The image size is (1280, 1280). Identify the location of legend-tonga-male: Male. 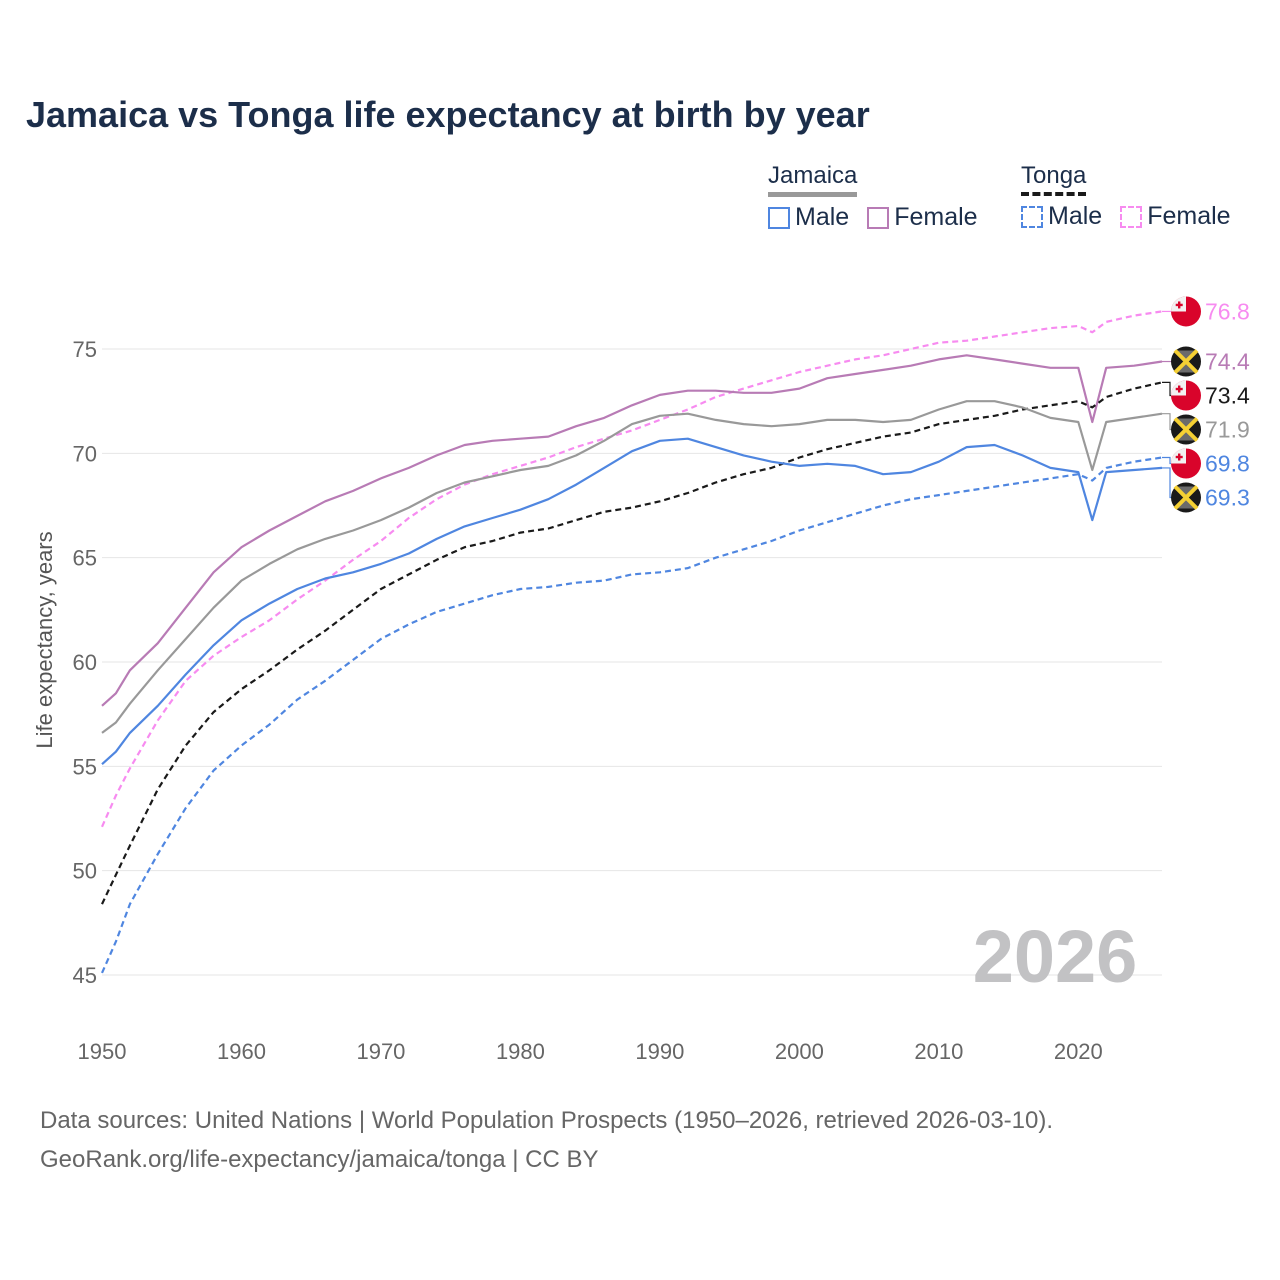
(1061, 216).